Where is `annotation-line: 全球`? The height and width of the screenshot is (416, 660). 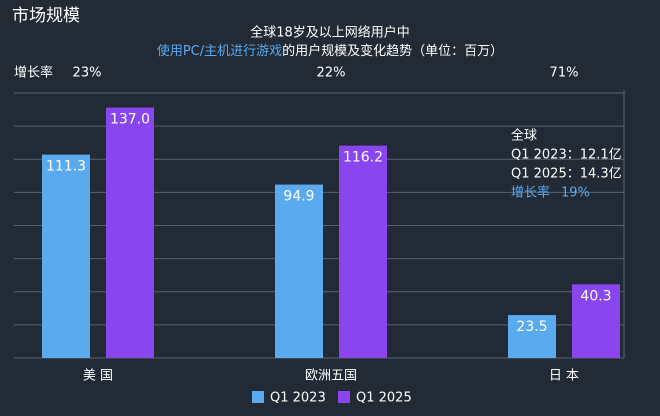
annotation-line: 全球 is located at coordinates (524, 136).